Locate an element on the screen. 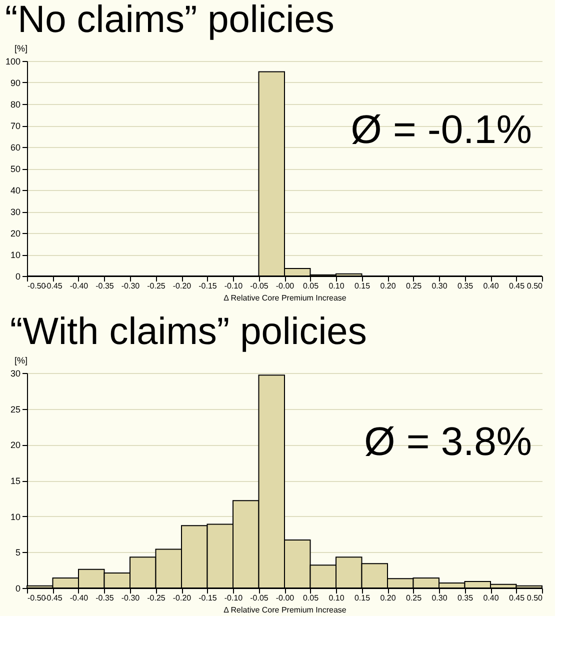 The height and width of the screenshot is (666, 576). annotation: Ø = -0.1% is located at coordinates (441, 130).